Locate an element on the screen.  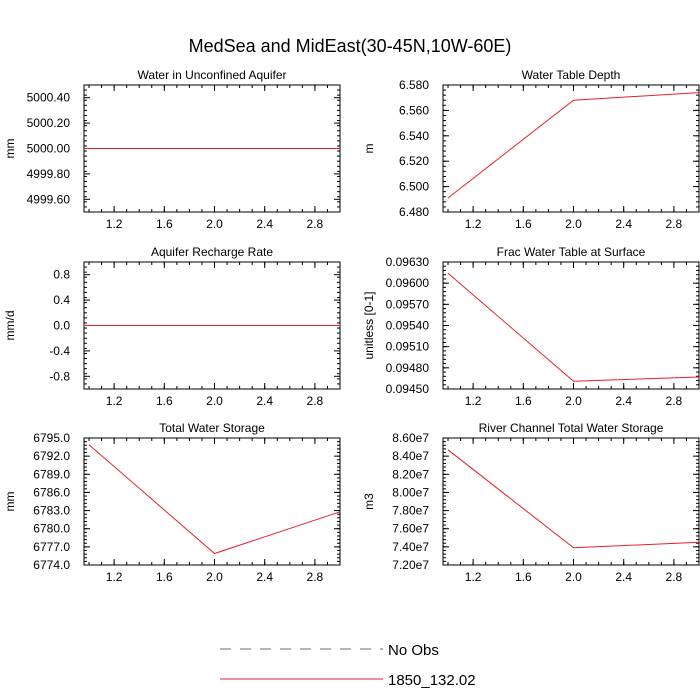
y-tick-label: 6.480 is located at coordinates (414, 212).